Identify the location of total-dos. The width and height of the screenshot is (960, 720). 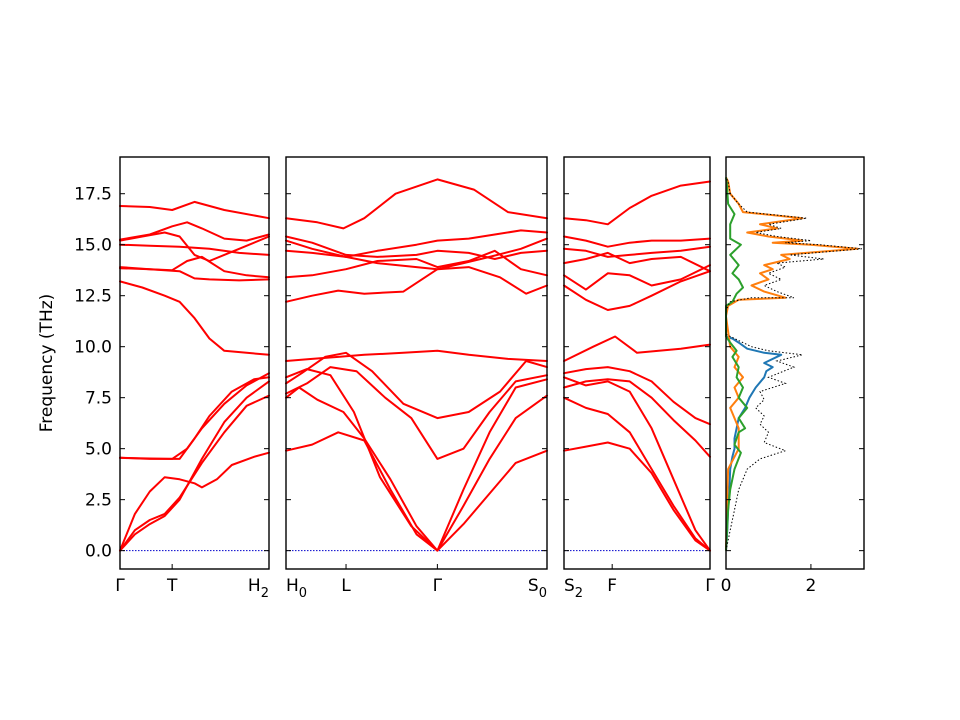
(793, 364).